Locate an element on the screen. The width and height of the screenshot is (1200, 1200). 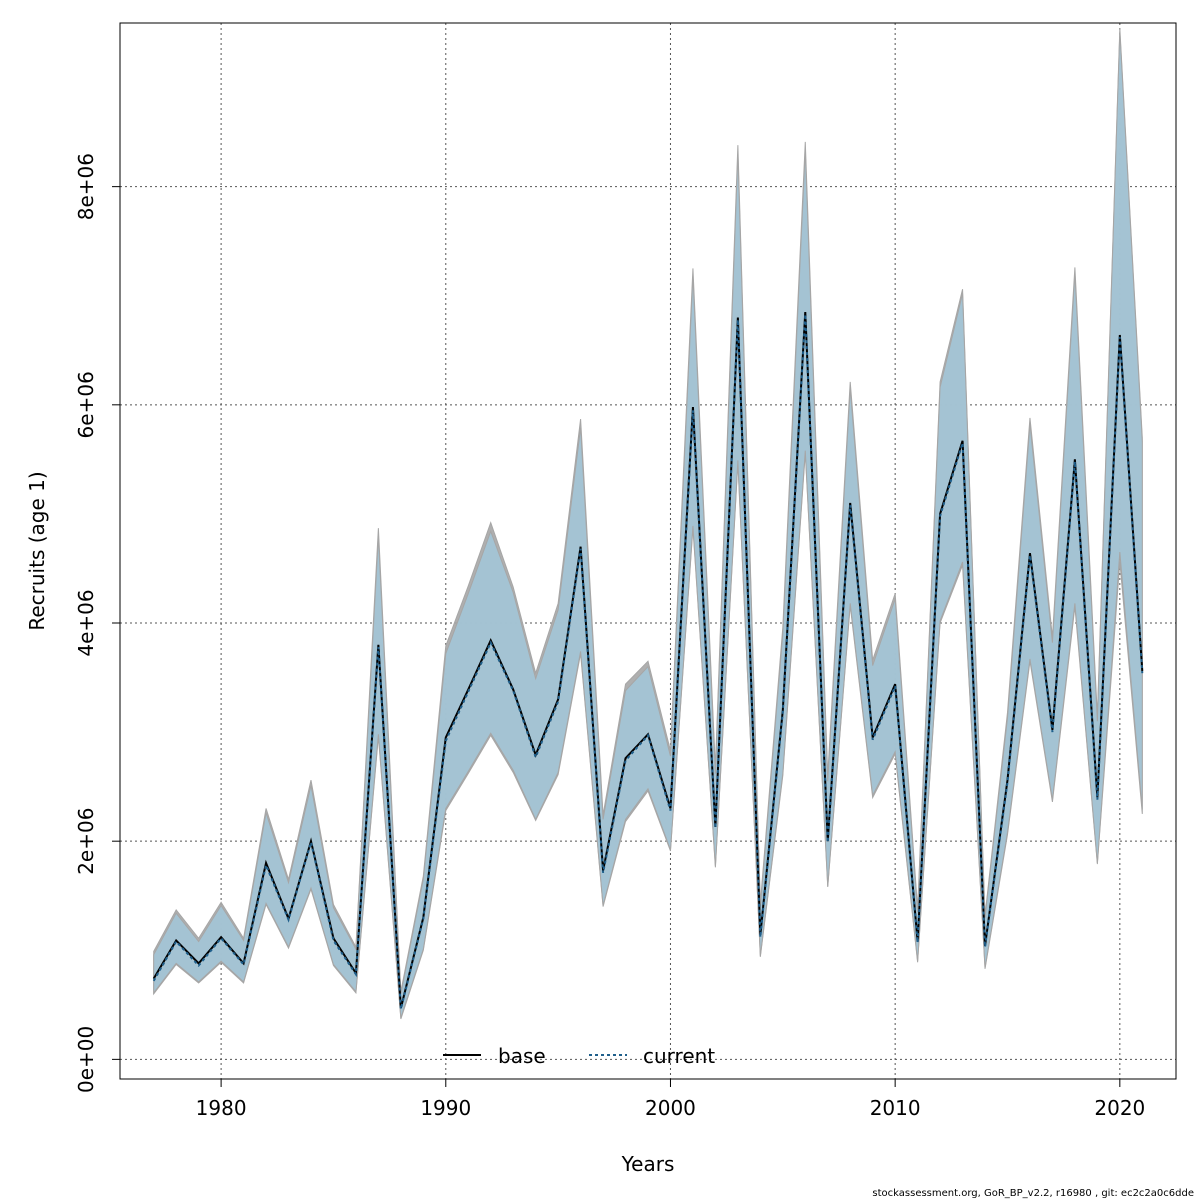
legend-label-current: current is located at coordinates (679, 1056).